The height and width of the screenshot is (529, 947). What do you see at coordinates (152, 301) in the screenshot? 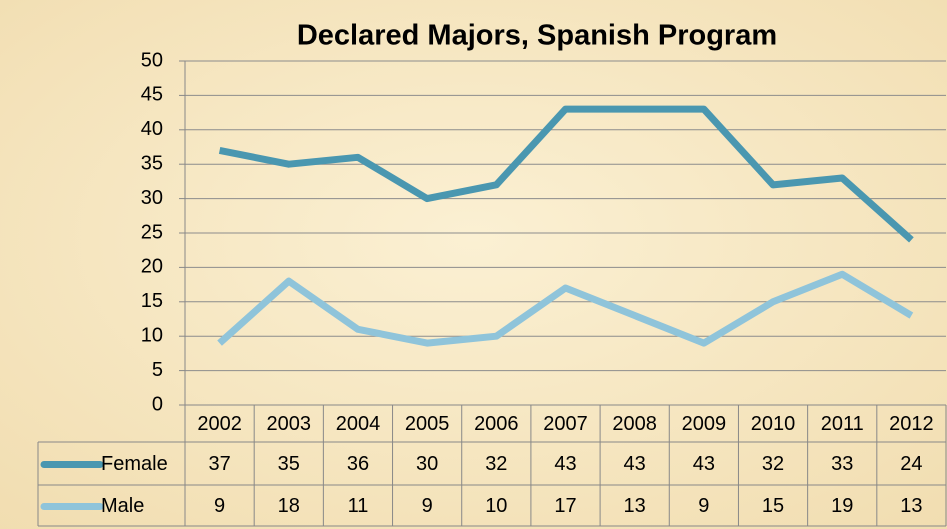
I see `y-tick-label: 15` at bounding box center [152, 301].